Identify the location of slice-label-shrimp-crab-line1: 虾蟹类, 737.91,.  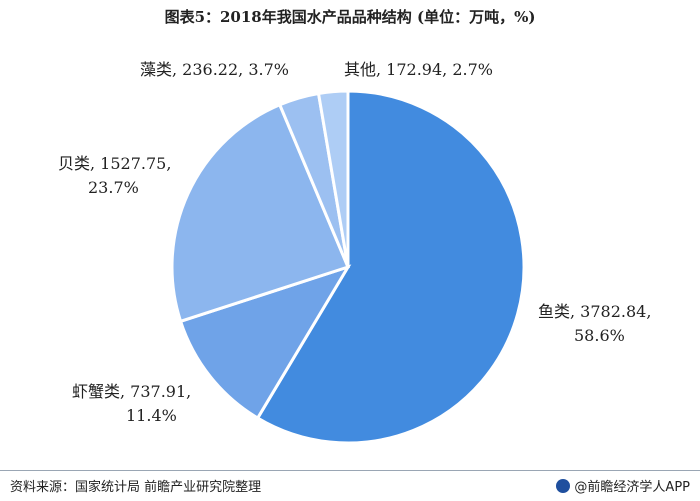
(132, 391).